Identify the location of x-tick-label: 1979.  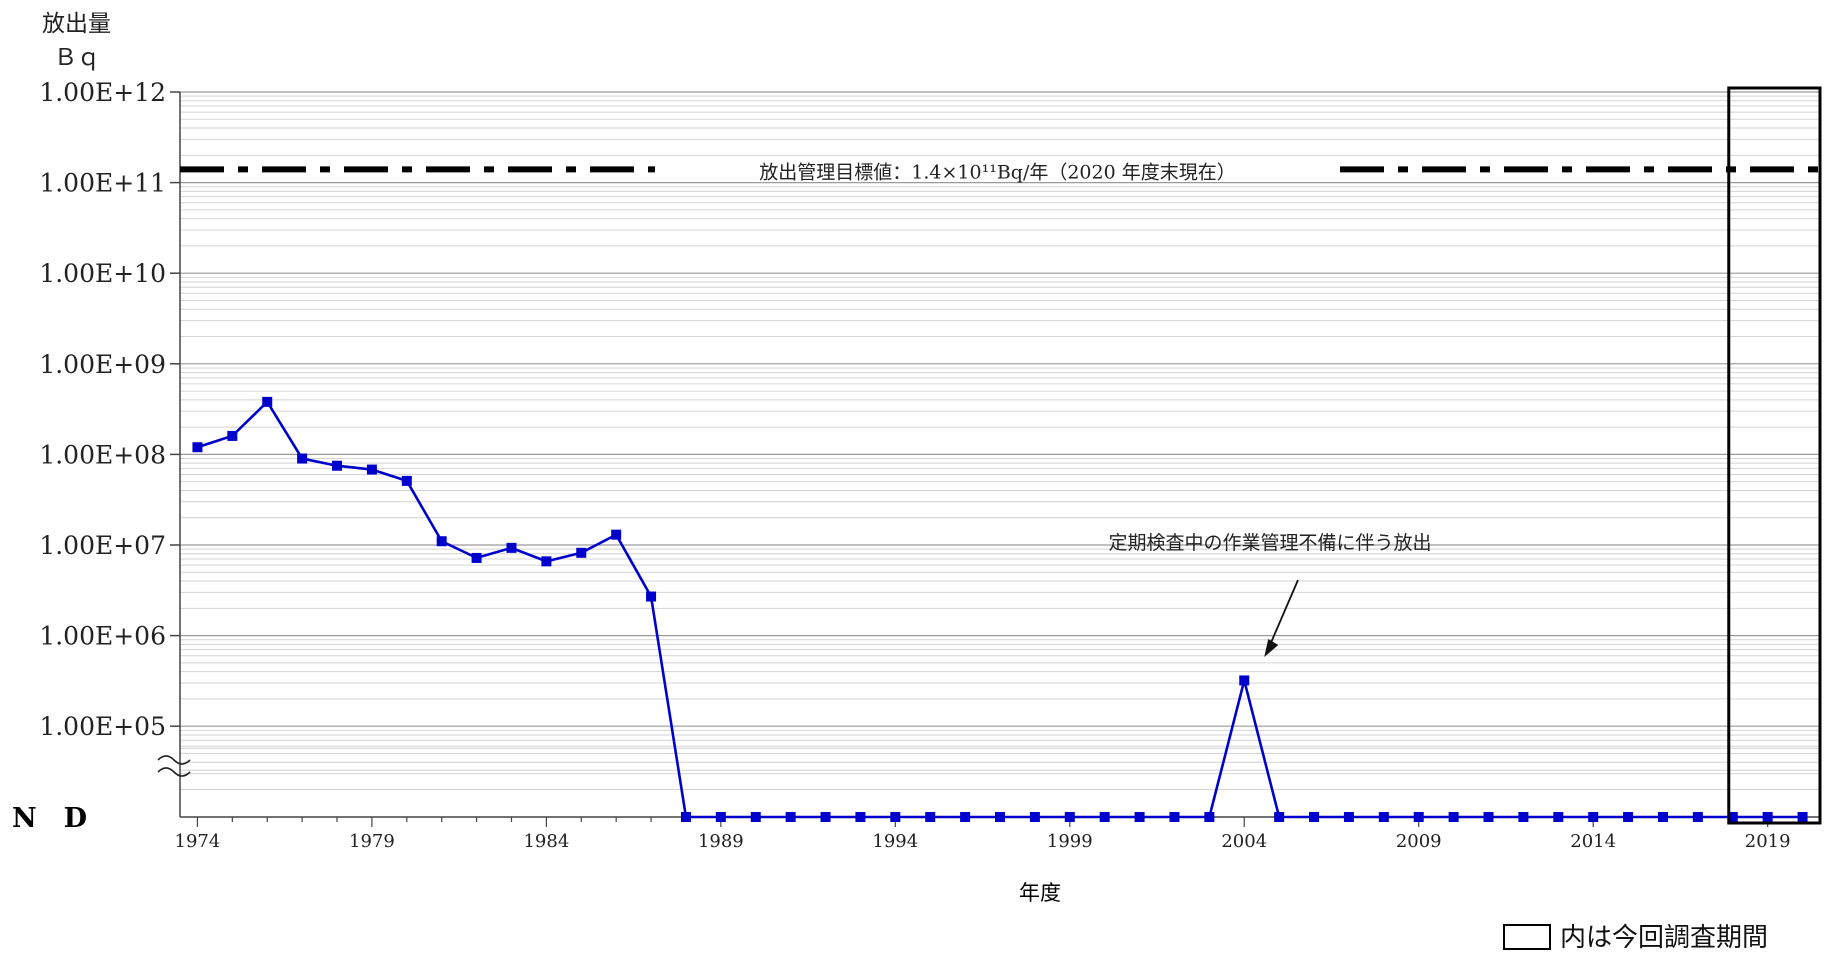
(372, 841).